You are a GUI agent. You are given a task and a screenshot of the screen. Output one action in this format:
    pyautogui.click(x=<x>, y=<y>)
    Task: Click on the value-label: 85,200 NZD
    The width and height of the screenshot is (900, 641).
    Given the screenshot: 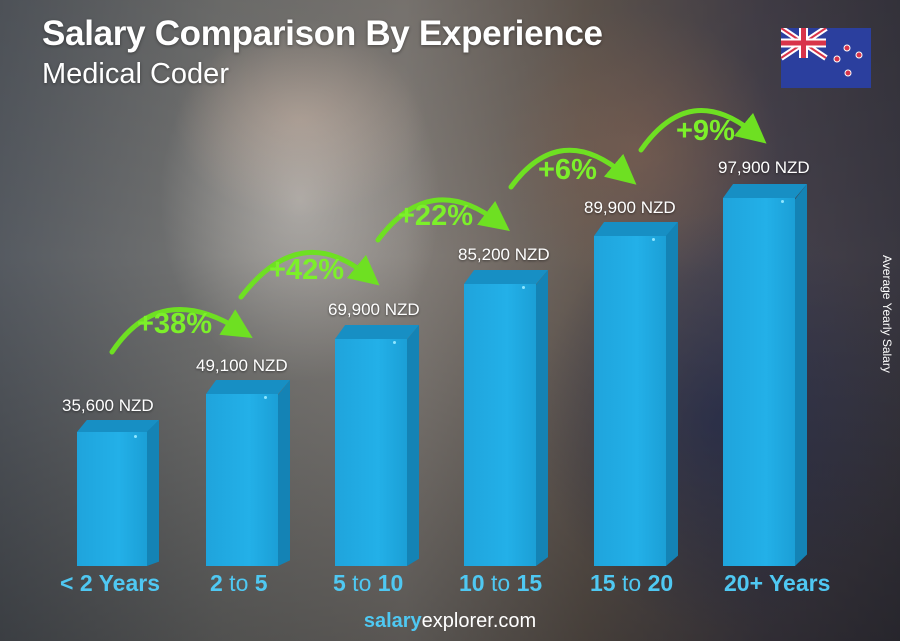 What is the action you would take?
    pyautogui.click(x=504, y=254)
    